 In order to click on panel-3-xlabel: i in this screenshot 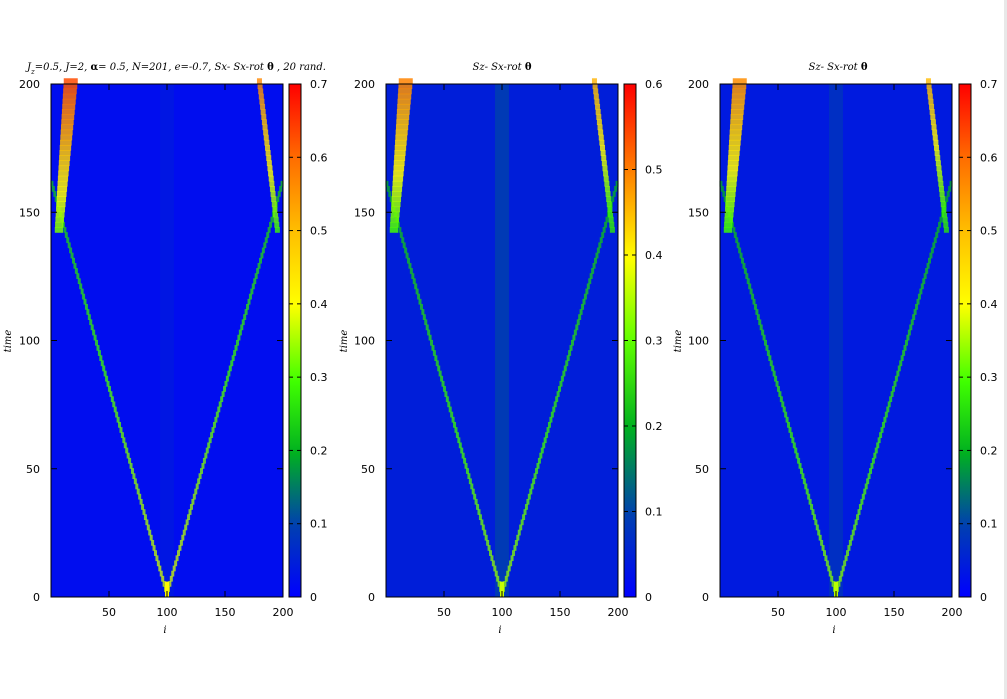, I will do `click(833, 630)`.